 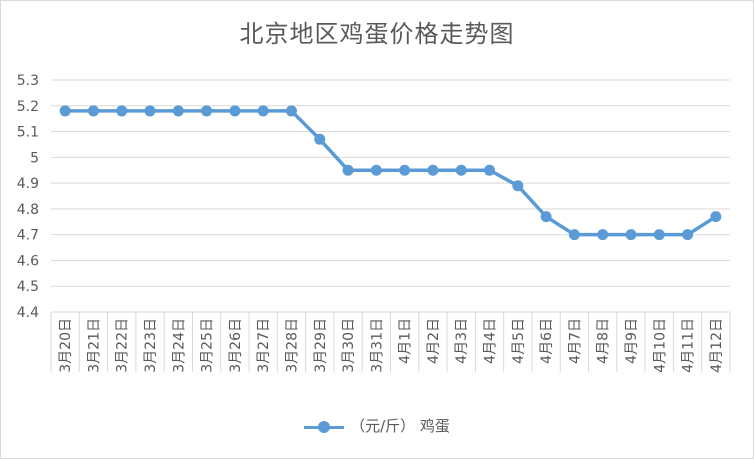 What do you see at coordinates (236, 345) in the screenshot?
I see `x-tick-label: 3月26日` at bounding box center [236, 345].